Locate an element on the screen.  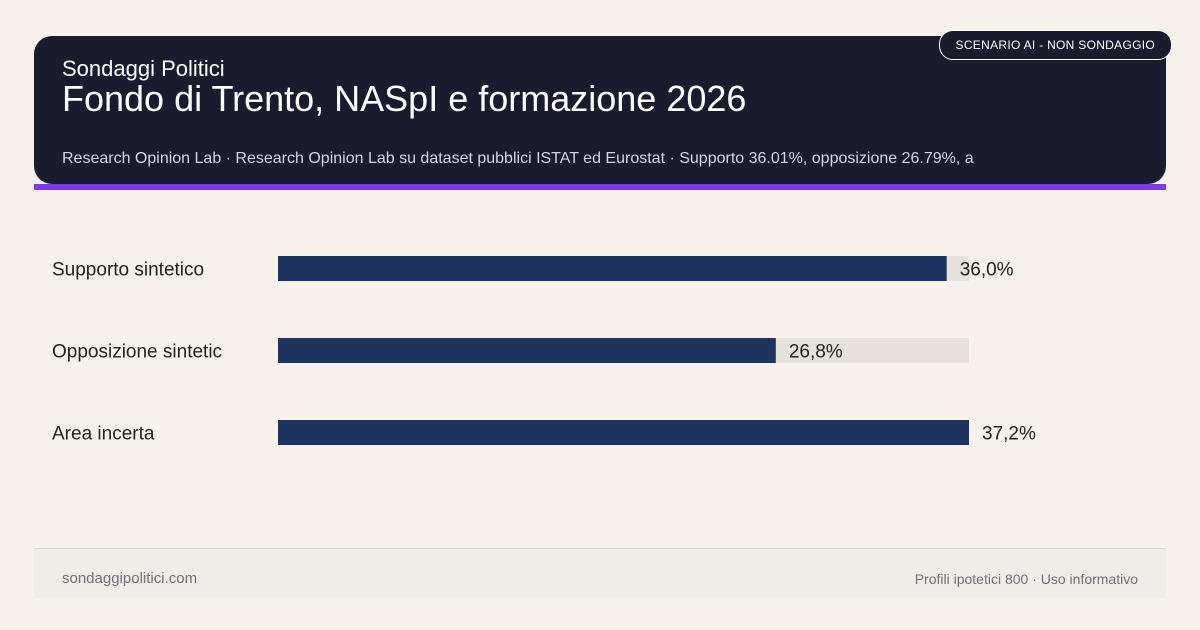
category-label: Area incerta is located at coordinates (103, 434).